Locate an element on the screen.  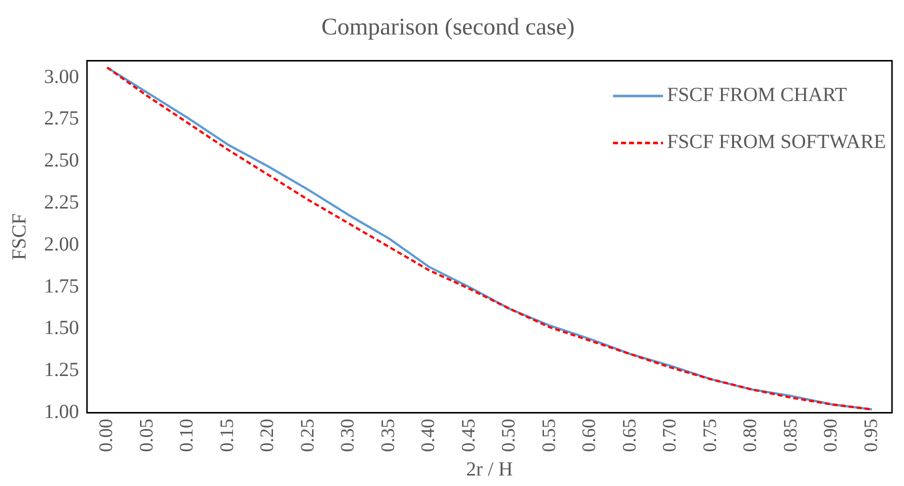
legend-label: FSCF FROM SOFTWARE is located at coordinates (776, 142).